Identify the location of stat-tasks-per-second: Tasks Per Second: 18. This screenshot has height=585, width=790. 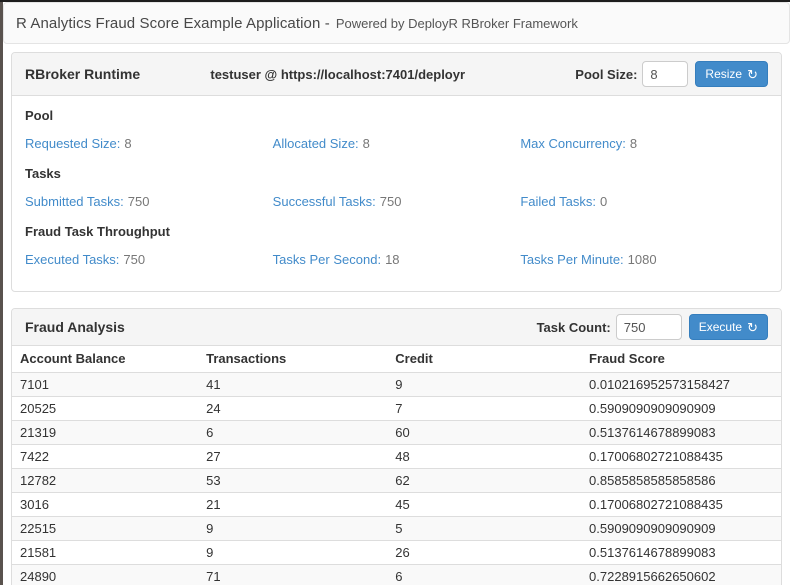
(397, 259).